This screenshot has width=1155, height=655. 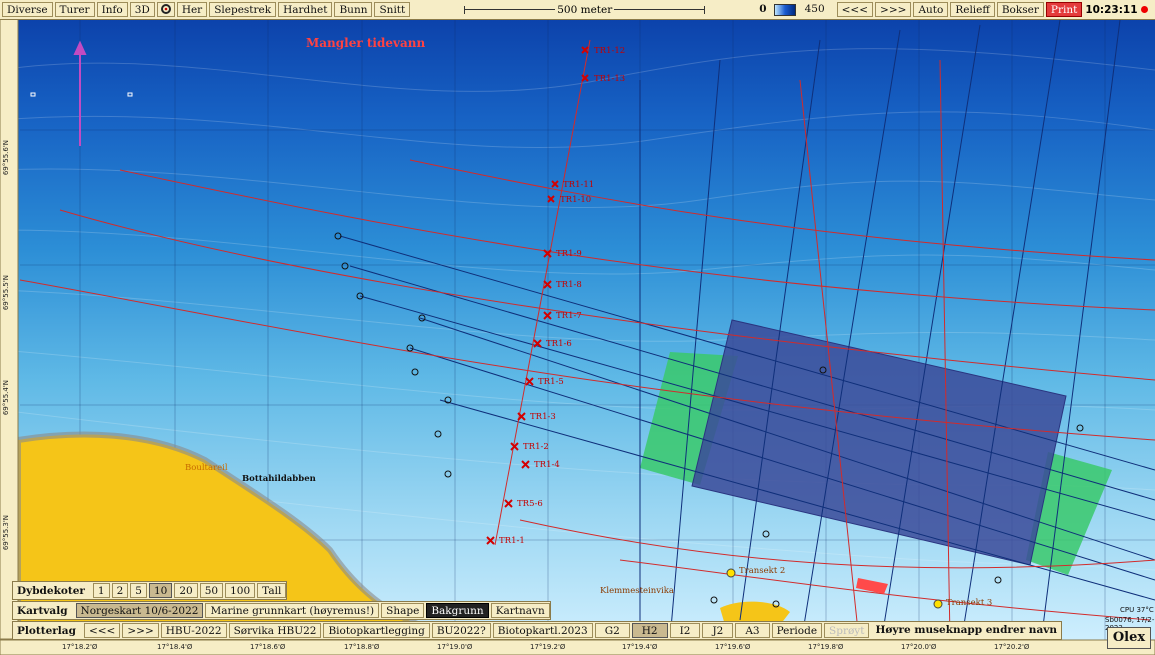 What do you see at coordinates (542, 630) in the screenshot?
I see `layer-biotopkartl-2023: Biotopkartl.2023` at bounding box center [542, 630].